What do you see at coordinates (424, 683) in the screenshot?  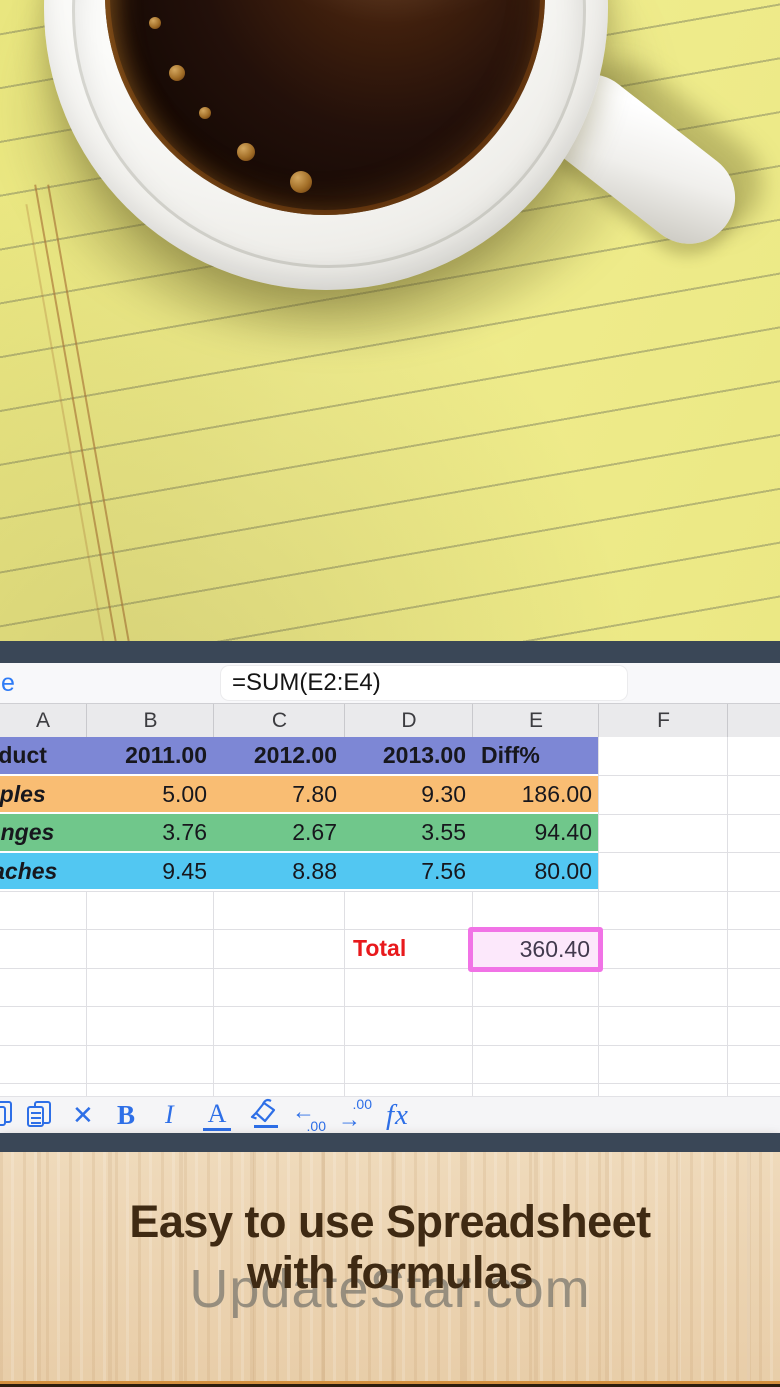 I see `formula-input: =SUM(E2:E4)` at bounding box center [424, 683].